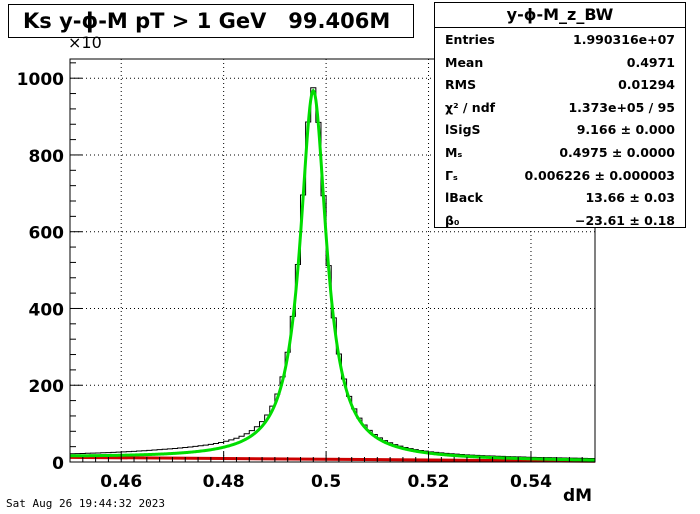  I want to click on background-fit-line, so click(332, 459).